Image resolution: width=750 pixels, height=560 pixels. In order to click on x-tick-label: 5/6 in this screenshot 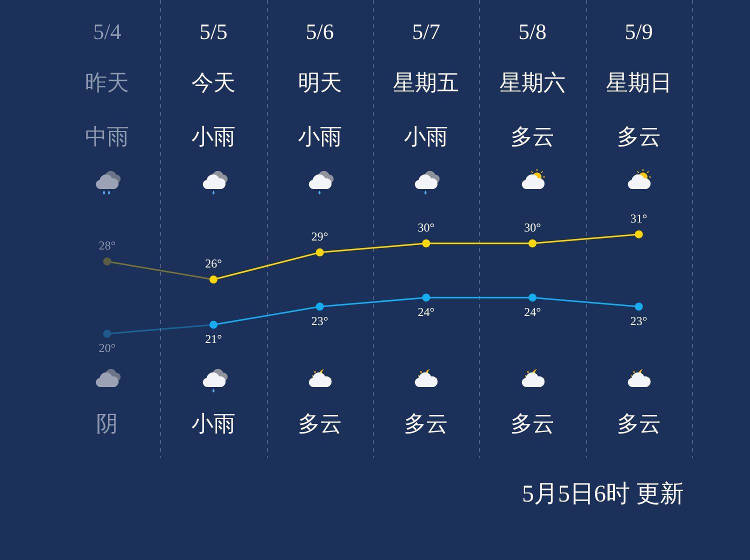, I will do `click(320, 31)`.